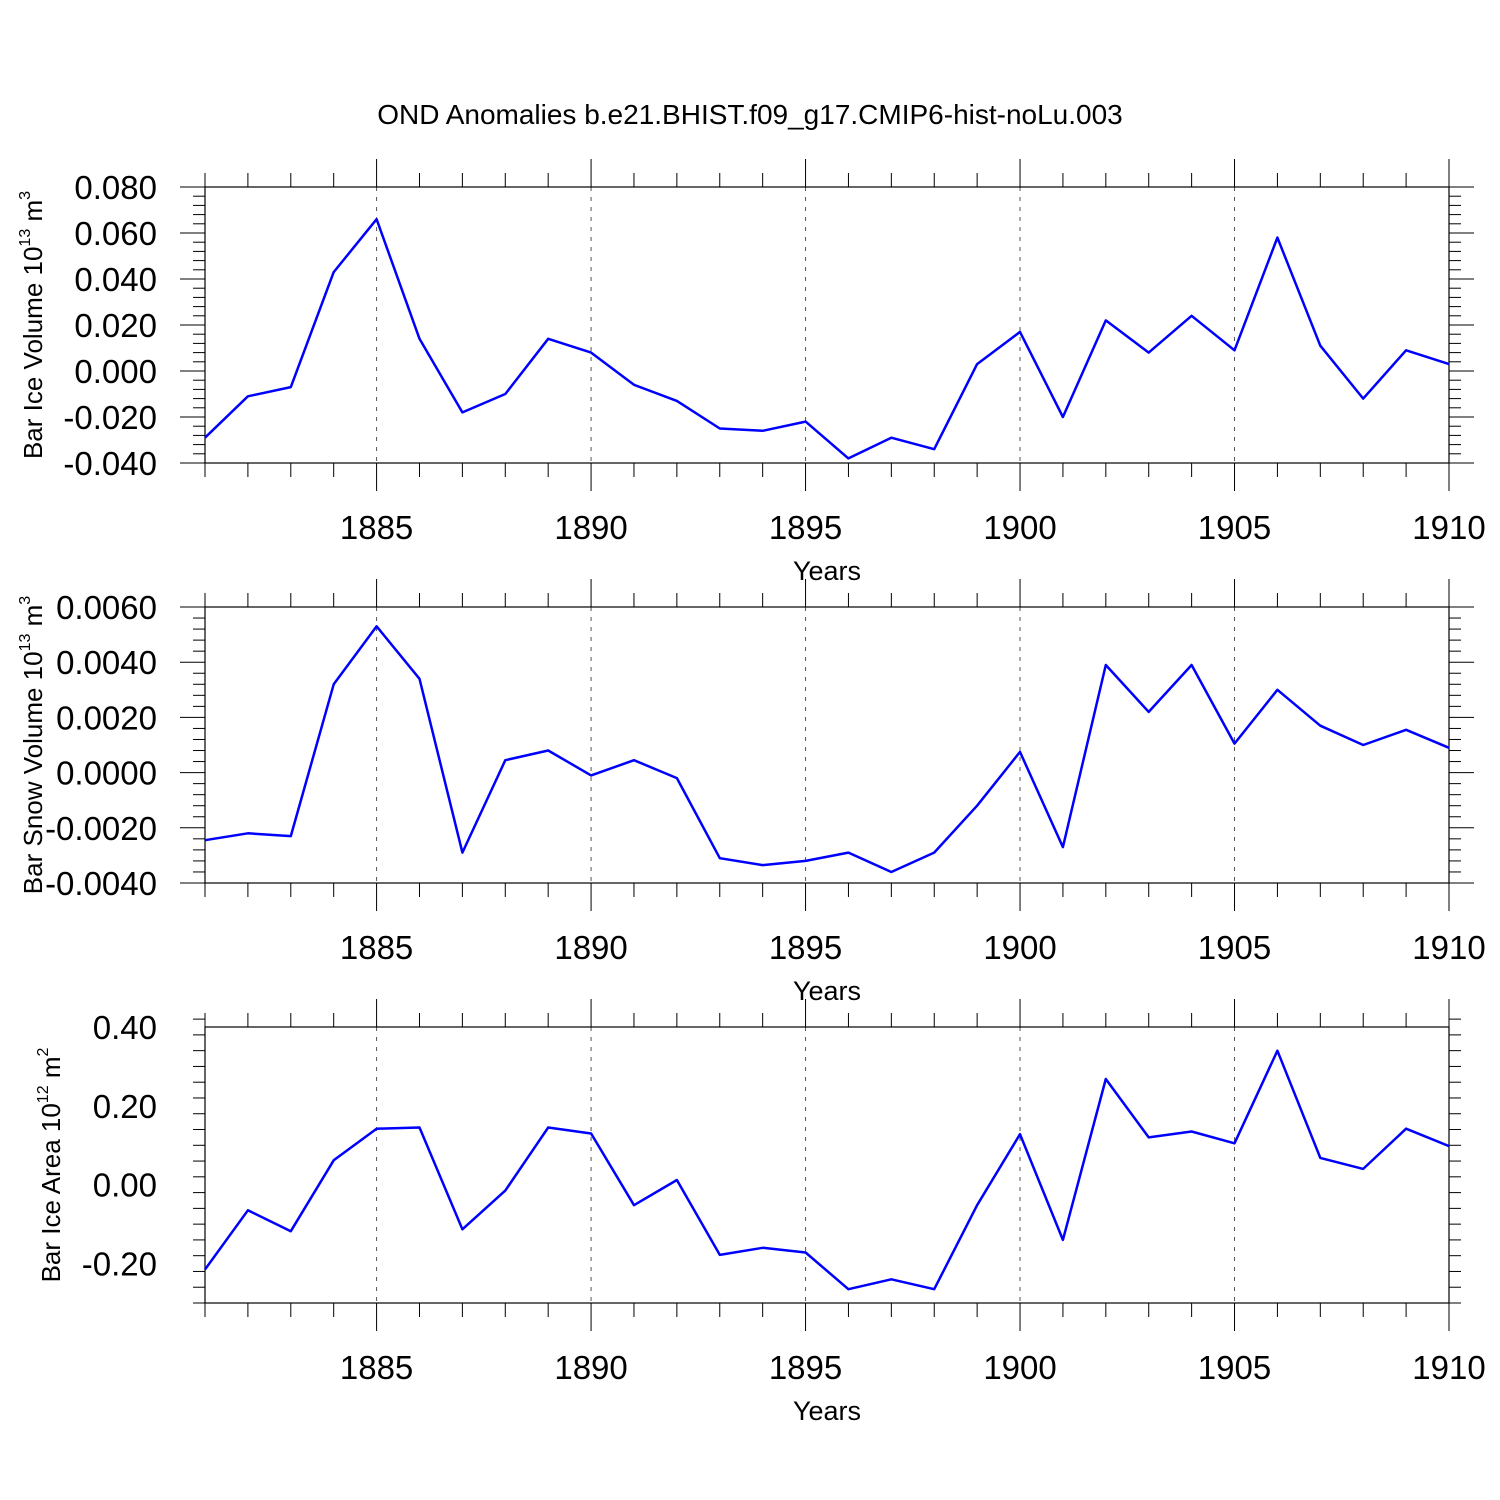  What do you see at coordinates (50, 1164) in the screenshot?
I see `y-axis-title: Bar Ice Area 1012 m2` at bounding box center [50, 1164].